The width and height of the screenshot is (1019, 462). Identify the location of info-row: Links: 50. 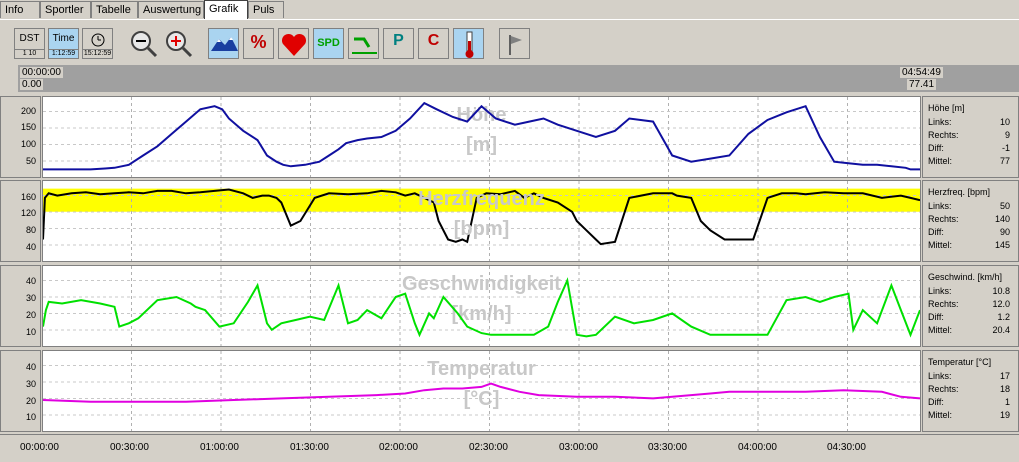
(971, 207).